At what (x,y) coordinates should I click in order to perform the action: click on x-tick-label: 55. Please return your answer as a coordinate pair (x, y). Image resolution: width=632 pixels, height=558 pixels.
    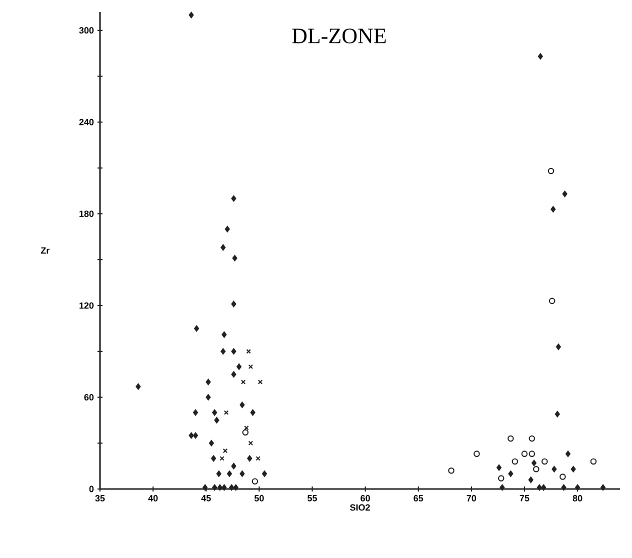
    Looking at the image, I should click on (312, 498).